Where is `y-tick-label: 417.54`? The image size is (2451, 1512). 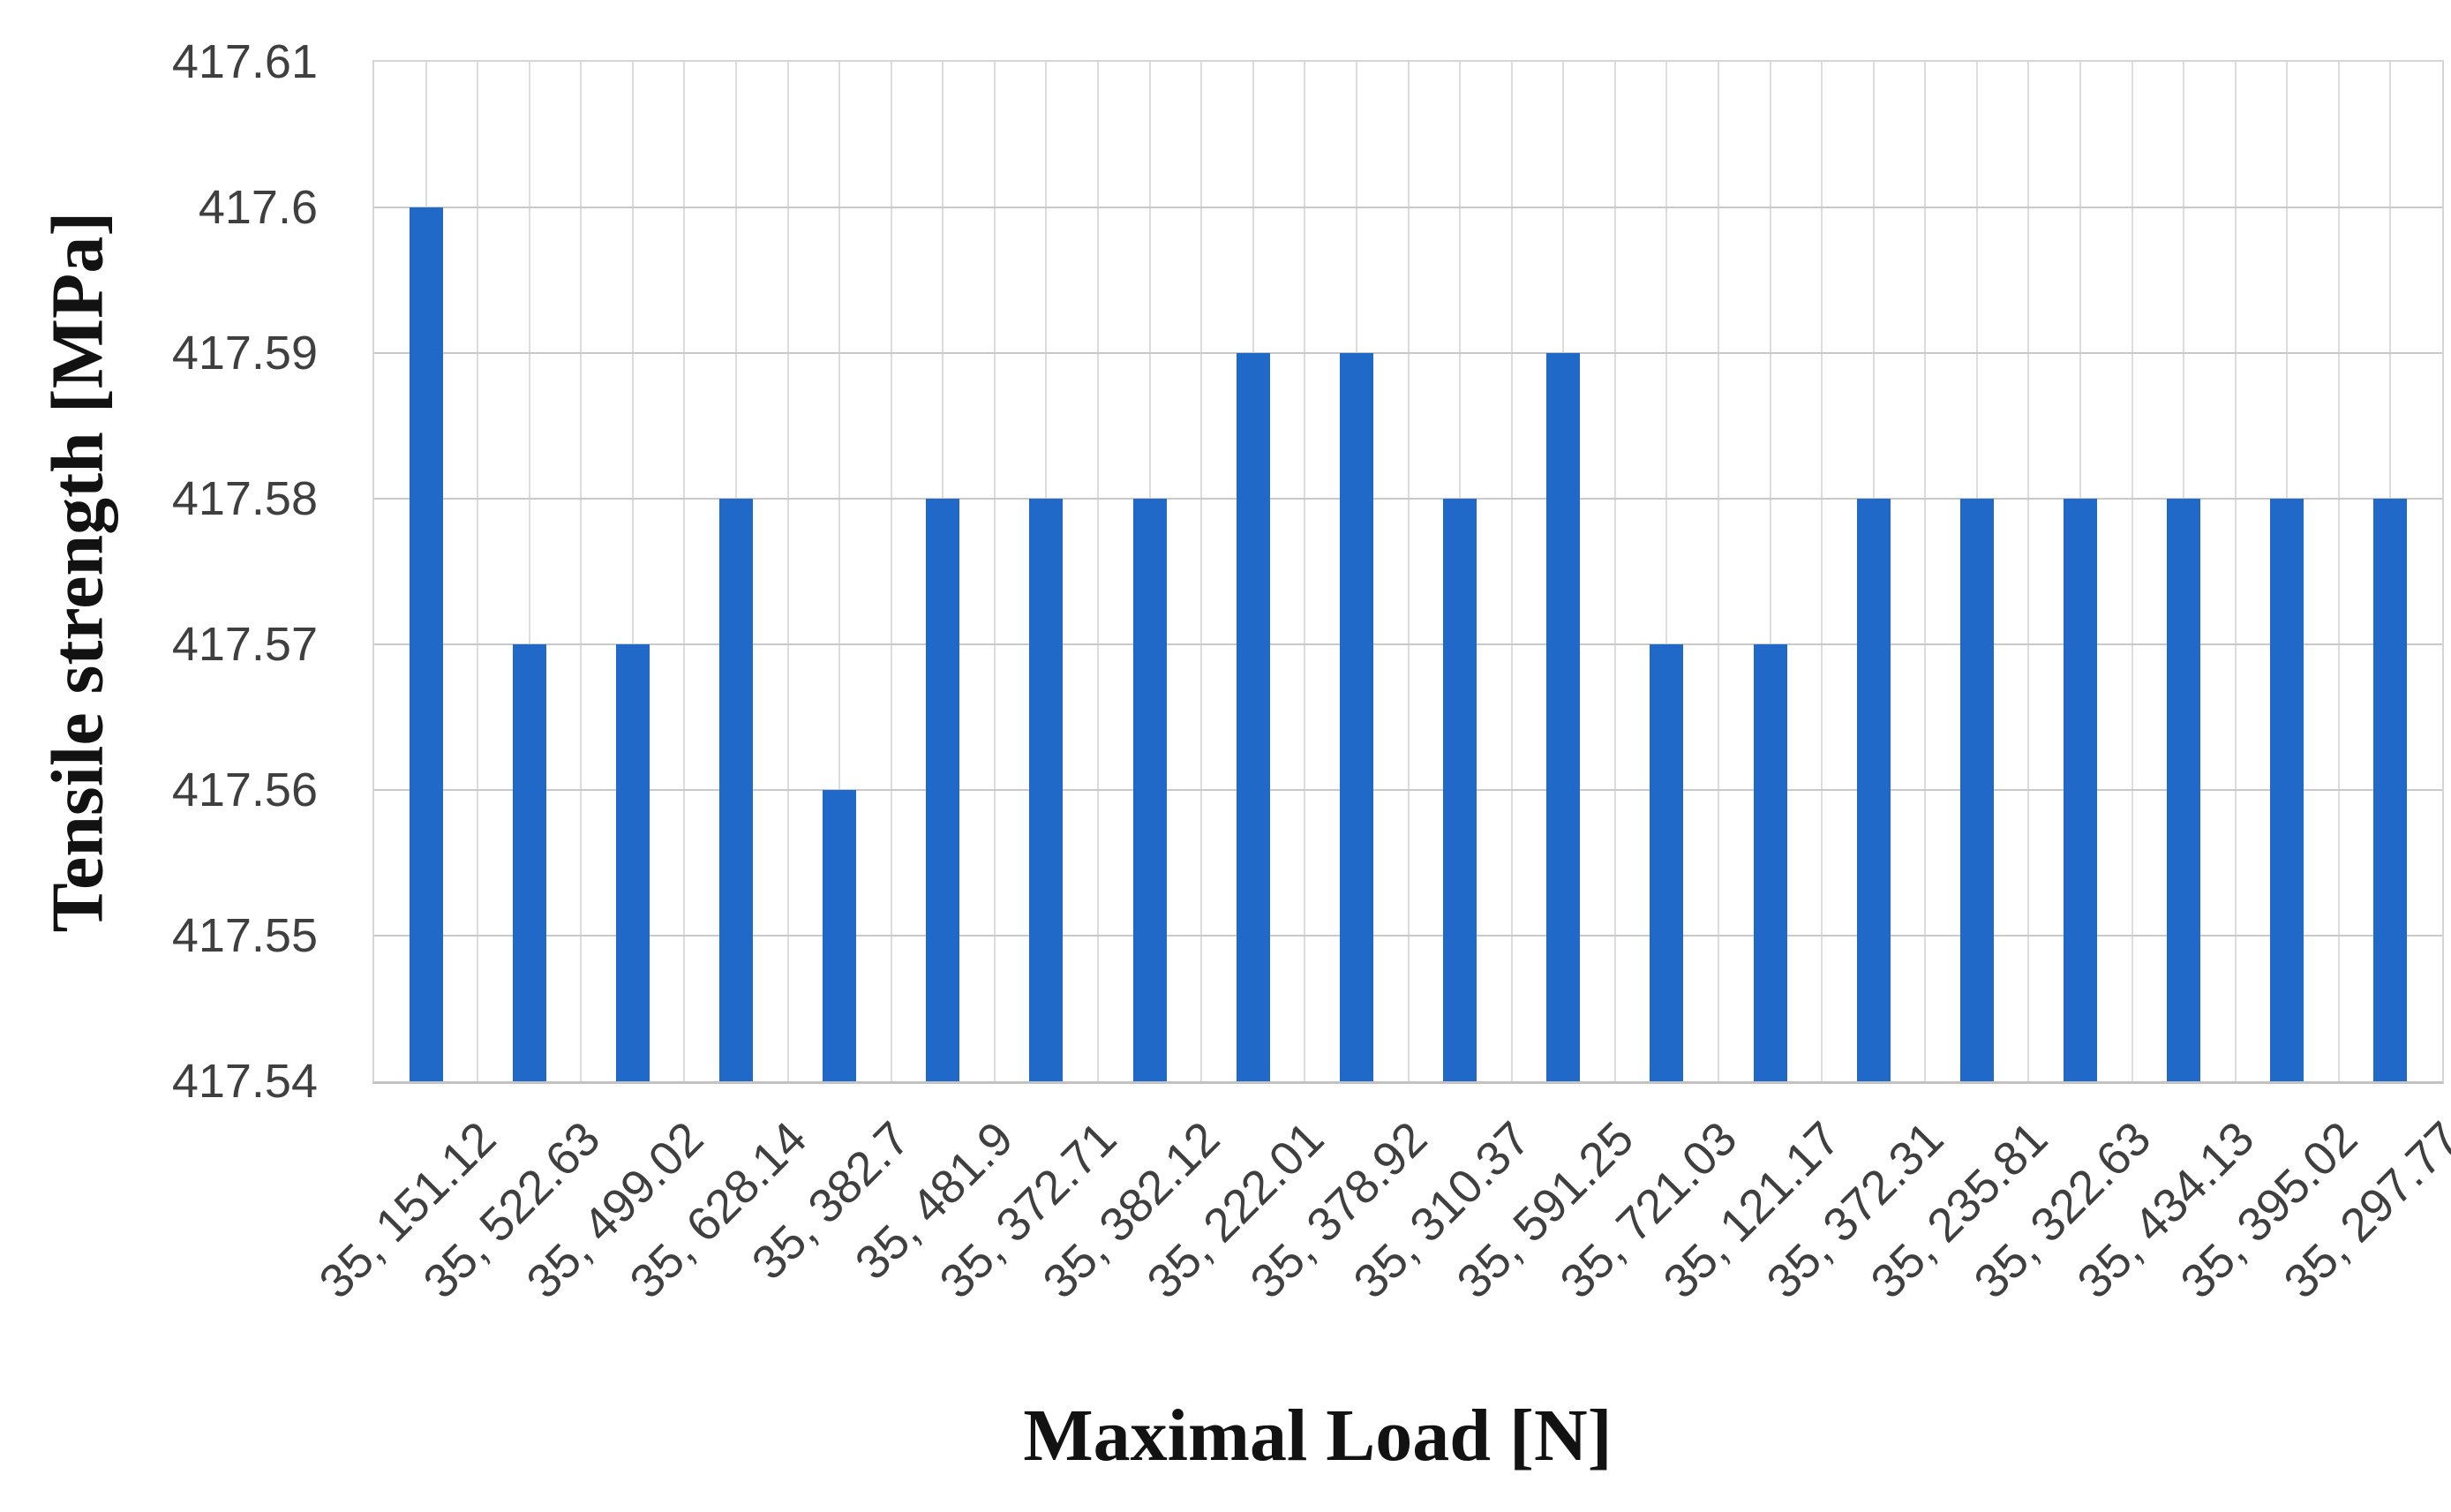 y-tick-label: 417.54 is located at coordinates (245, 1081).